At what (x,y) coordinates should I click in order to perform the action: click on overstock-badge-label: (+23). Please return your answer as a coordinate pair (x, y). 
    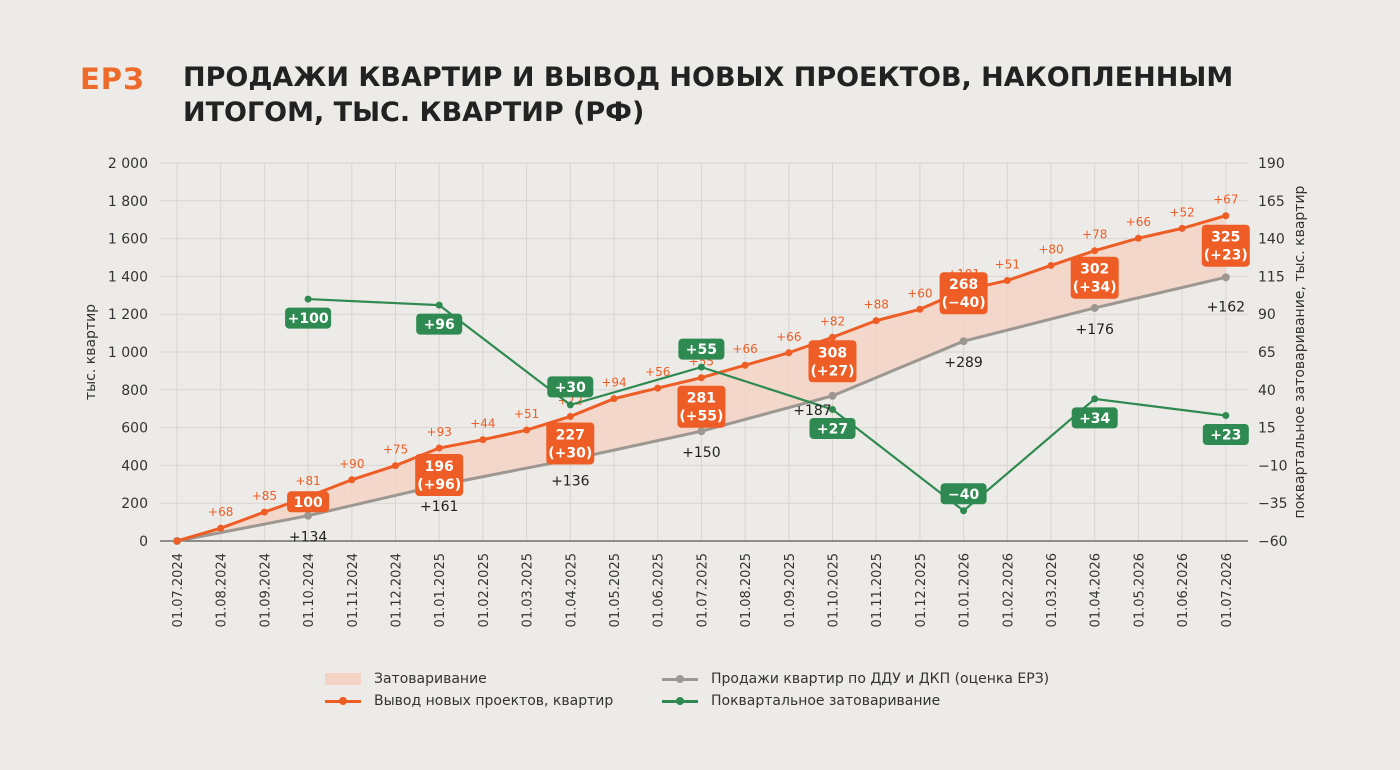
    Looking at the image, I should click on (1226, 256).